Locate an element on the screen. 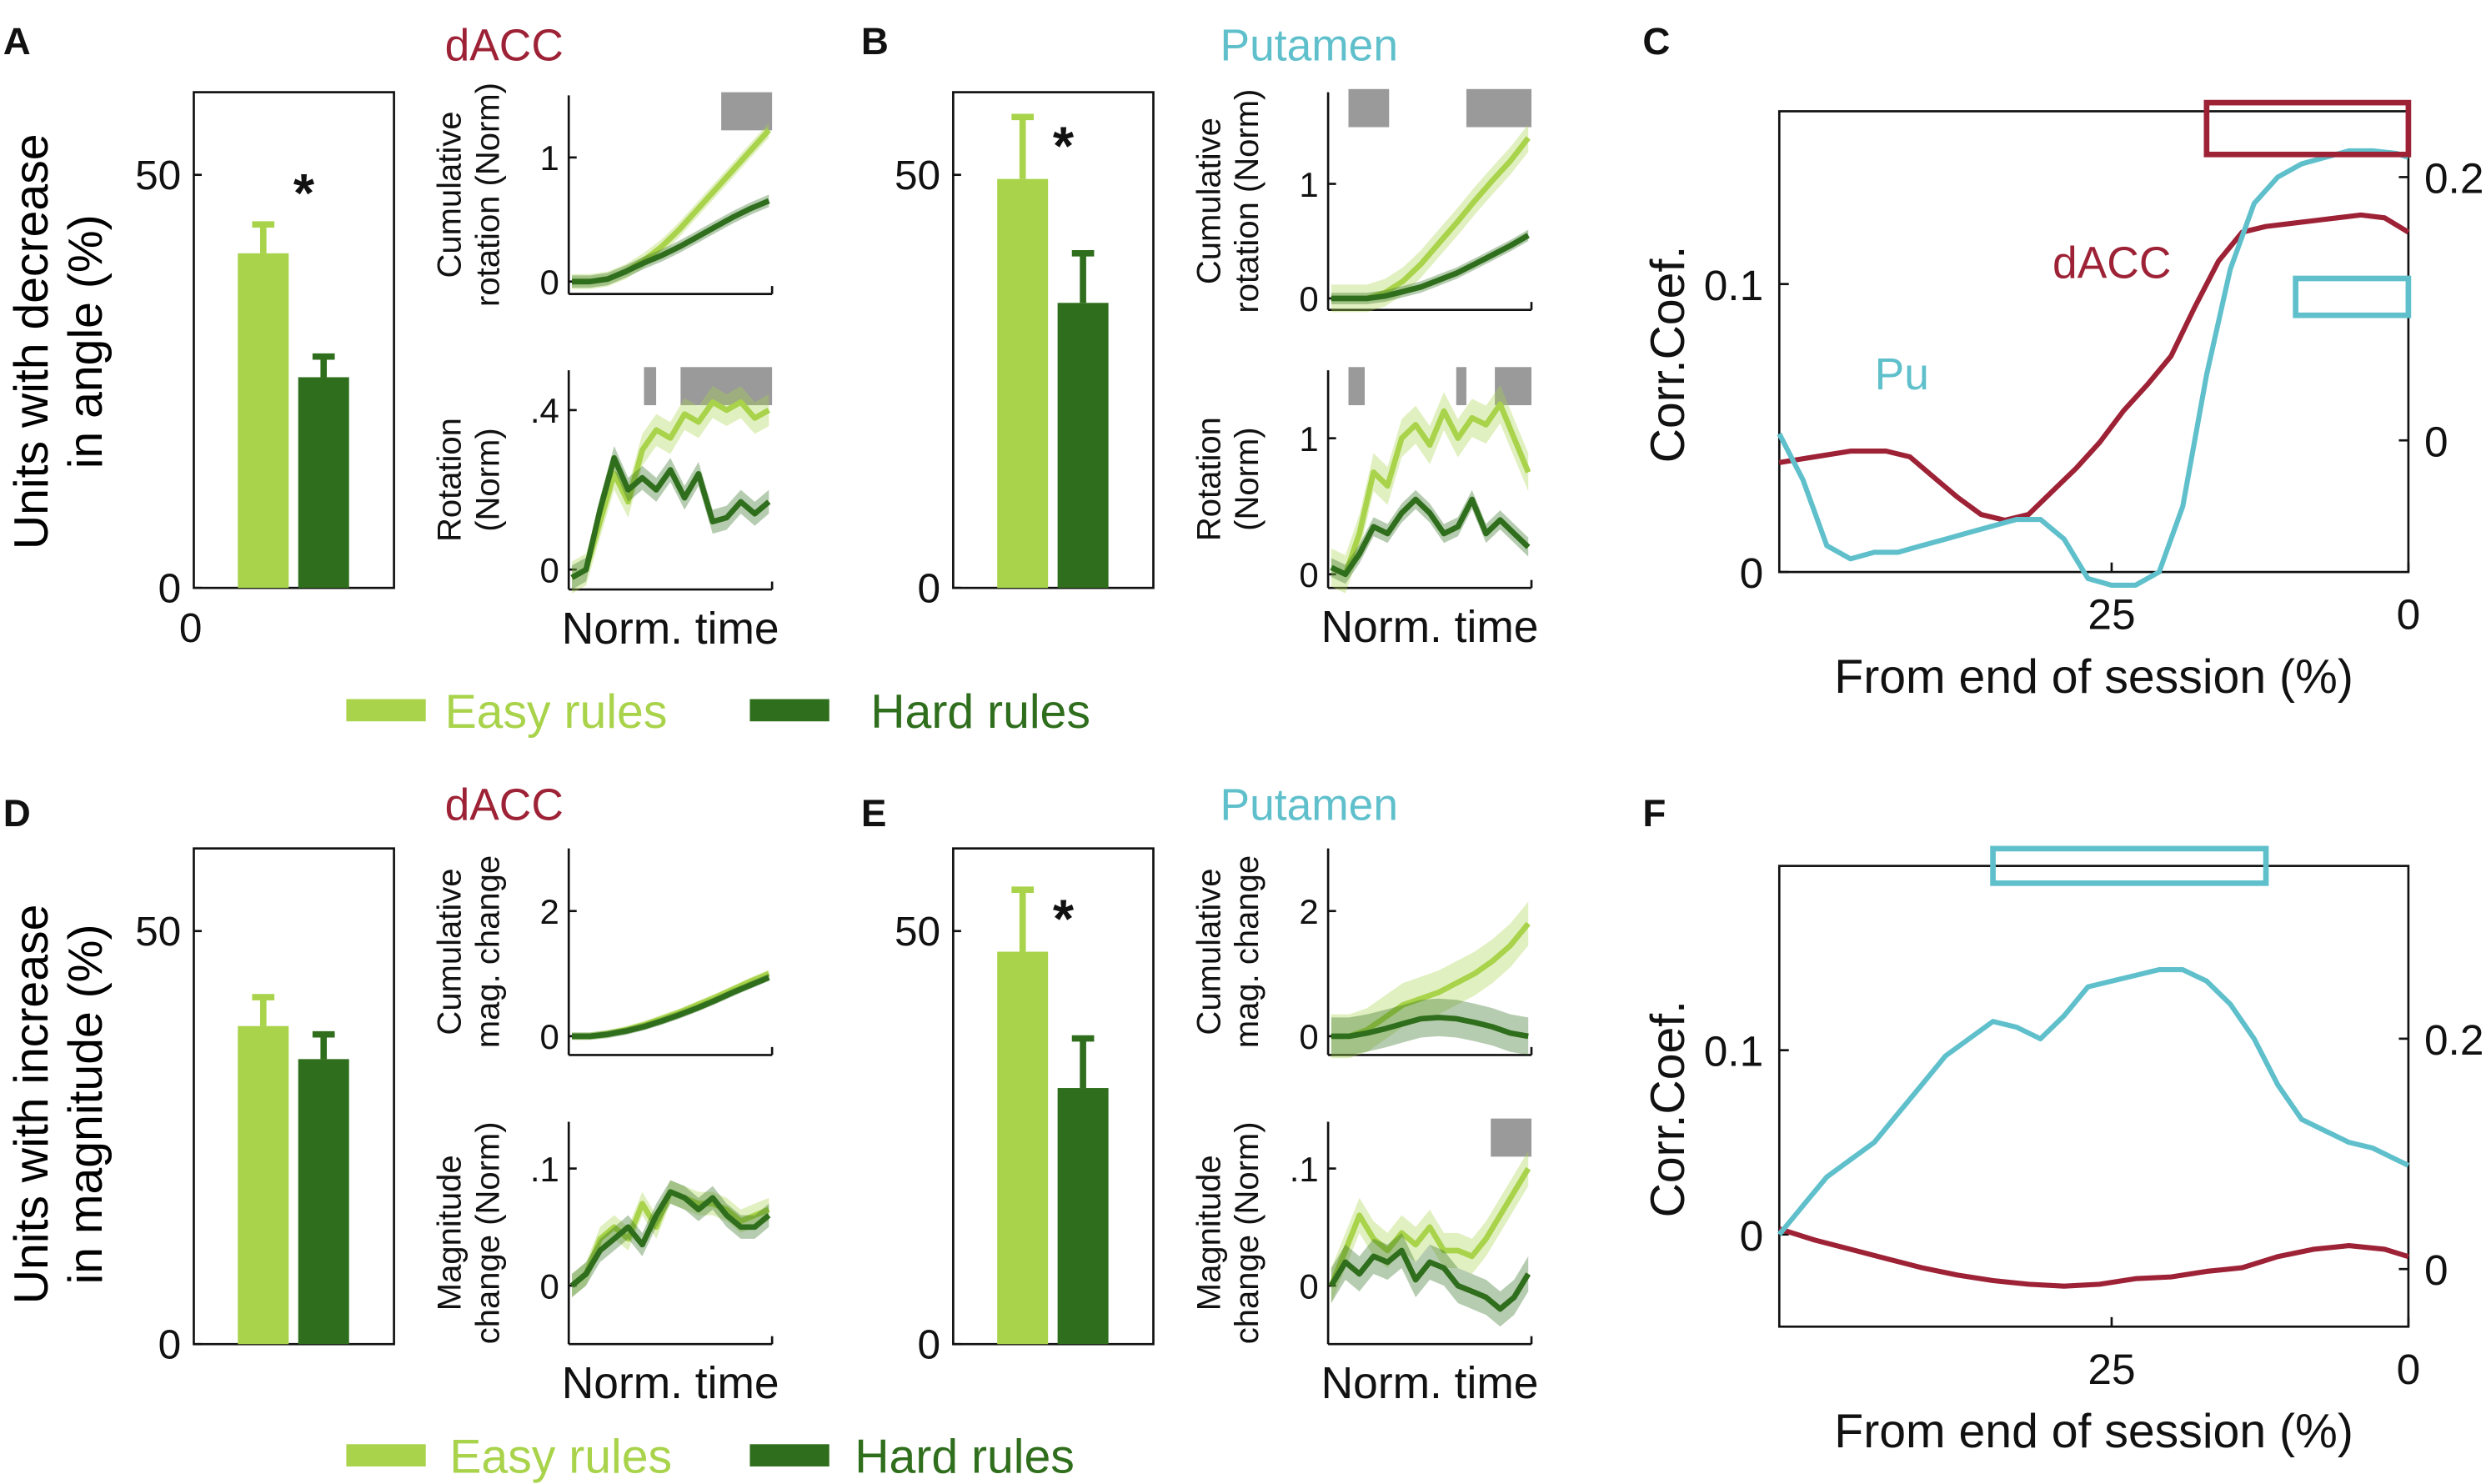 The height and width of the screenshot is (1484, 2491). axes-frame is located at coordinates (2093, 342).